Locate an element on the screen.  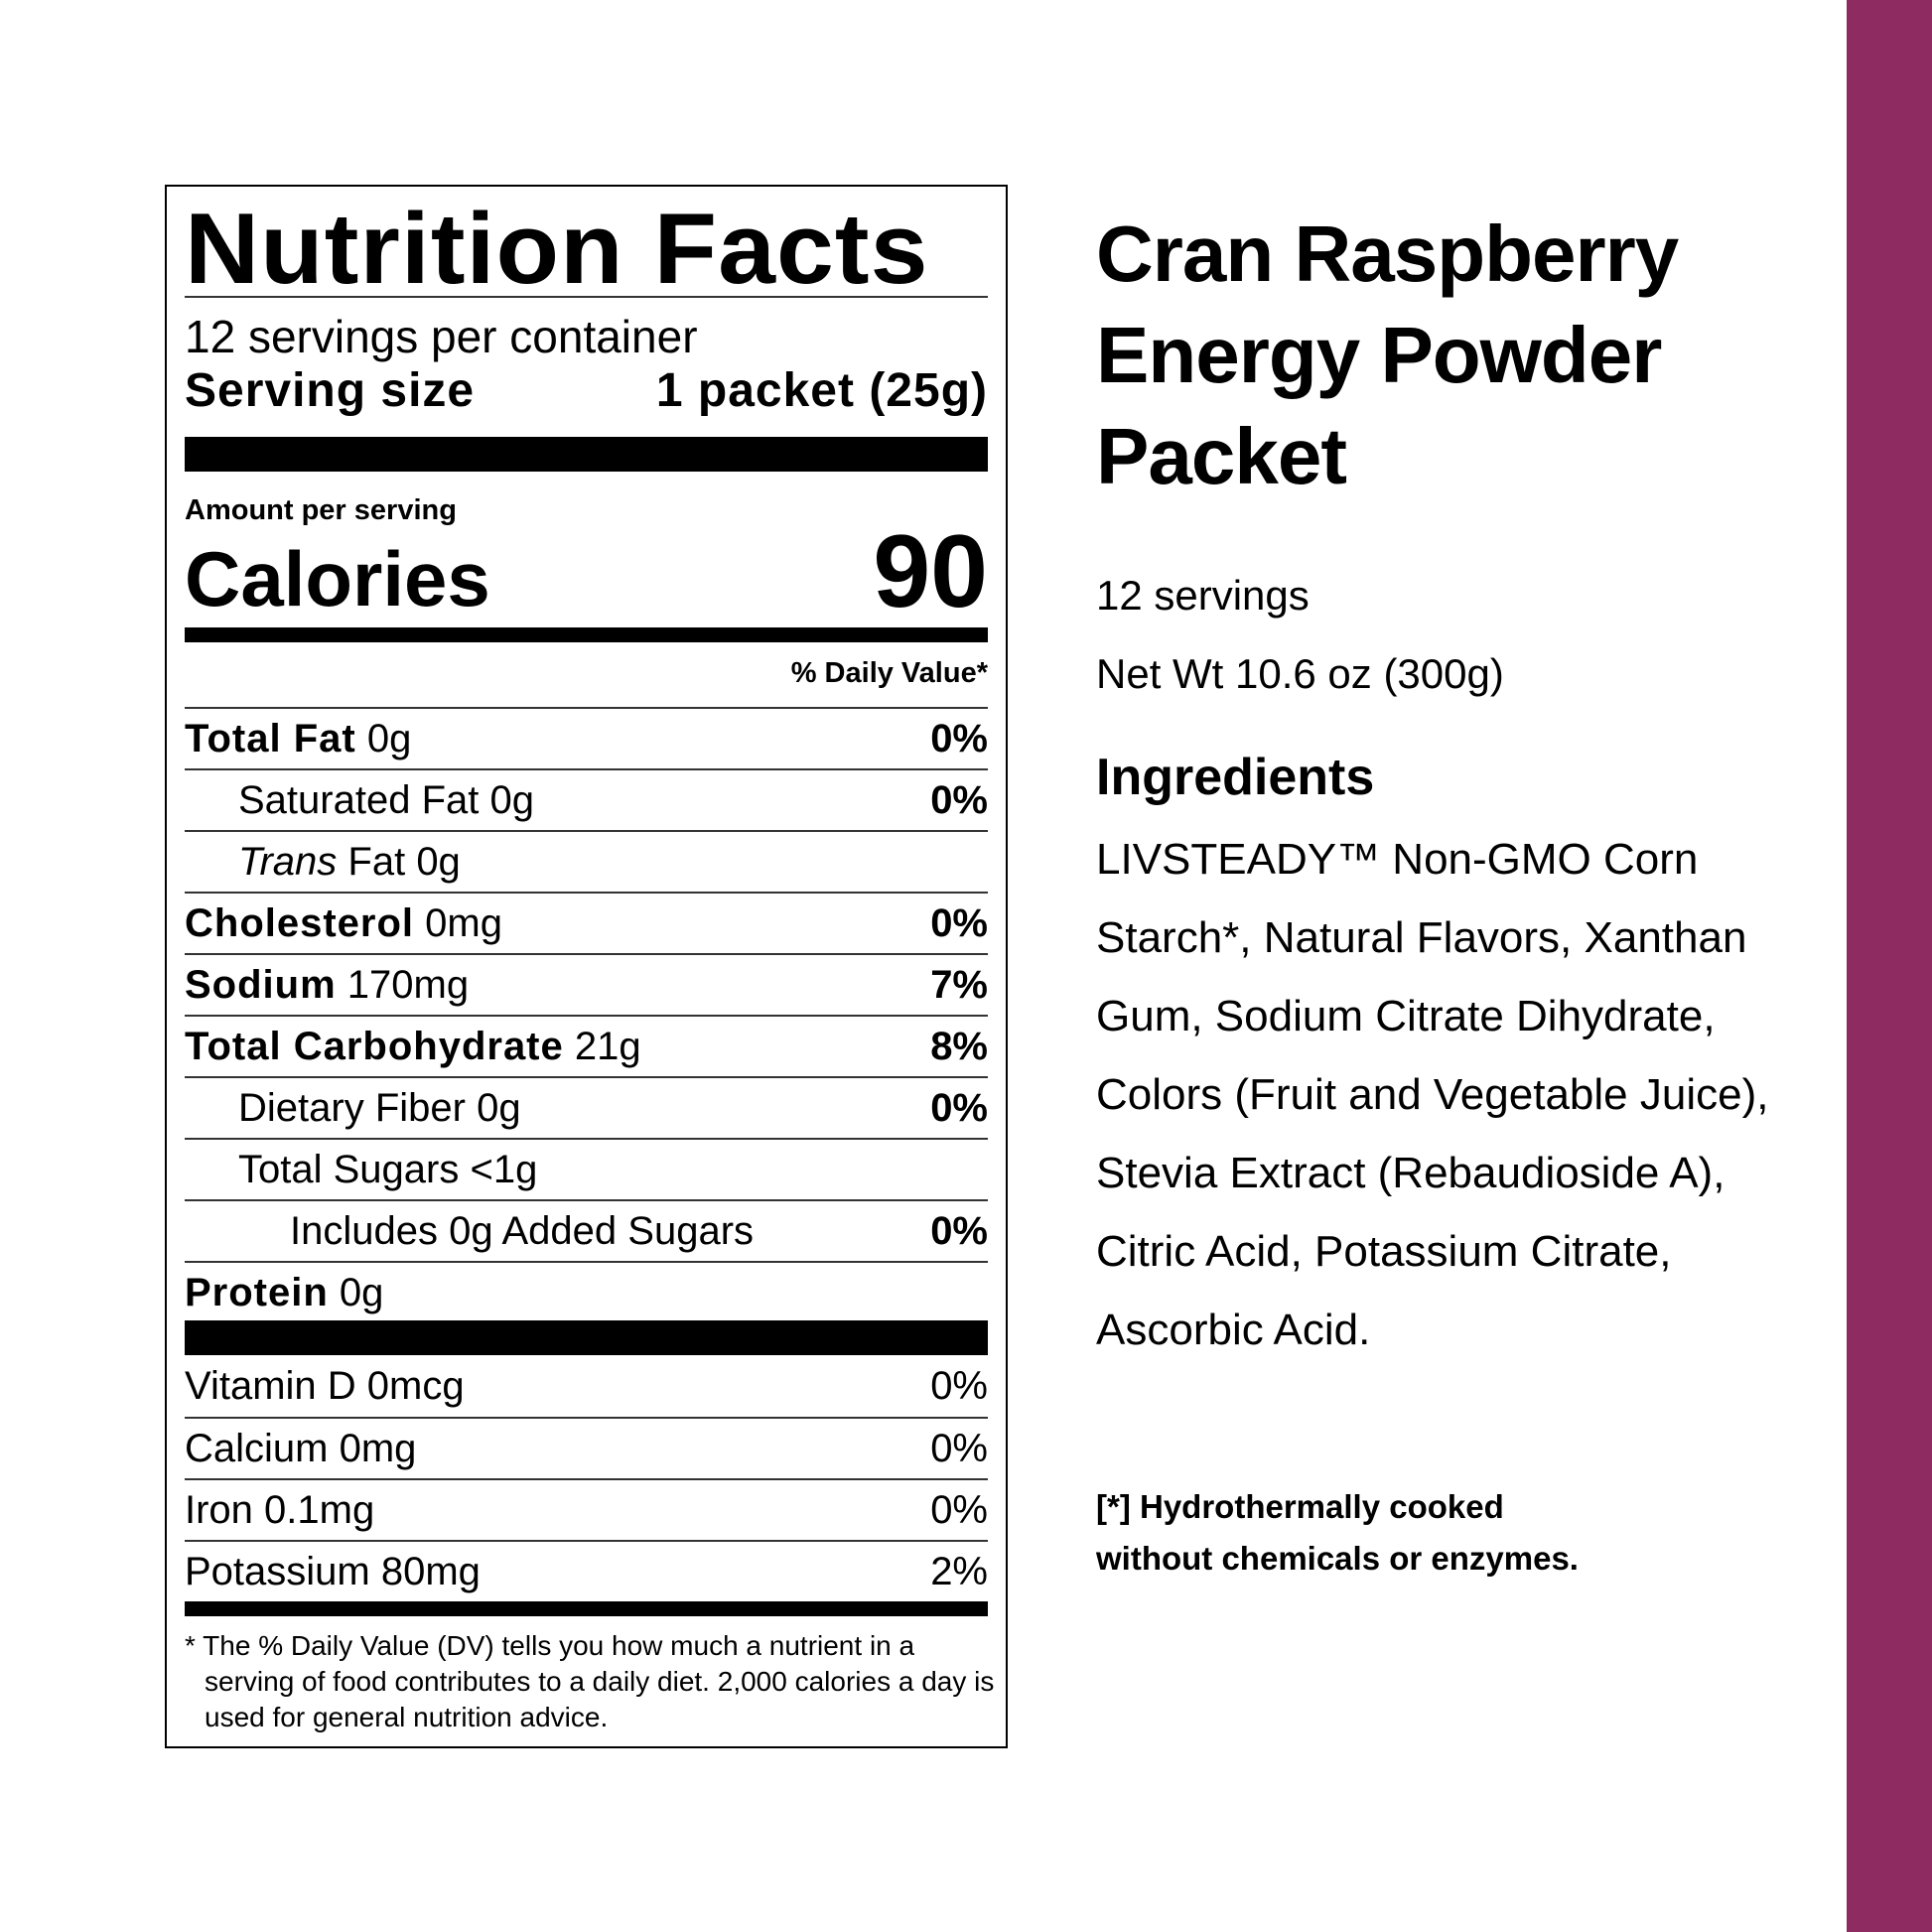
product-title: Cran Raspberry Energy Powder Packet is located at coordinates (1443, 355).